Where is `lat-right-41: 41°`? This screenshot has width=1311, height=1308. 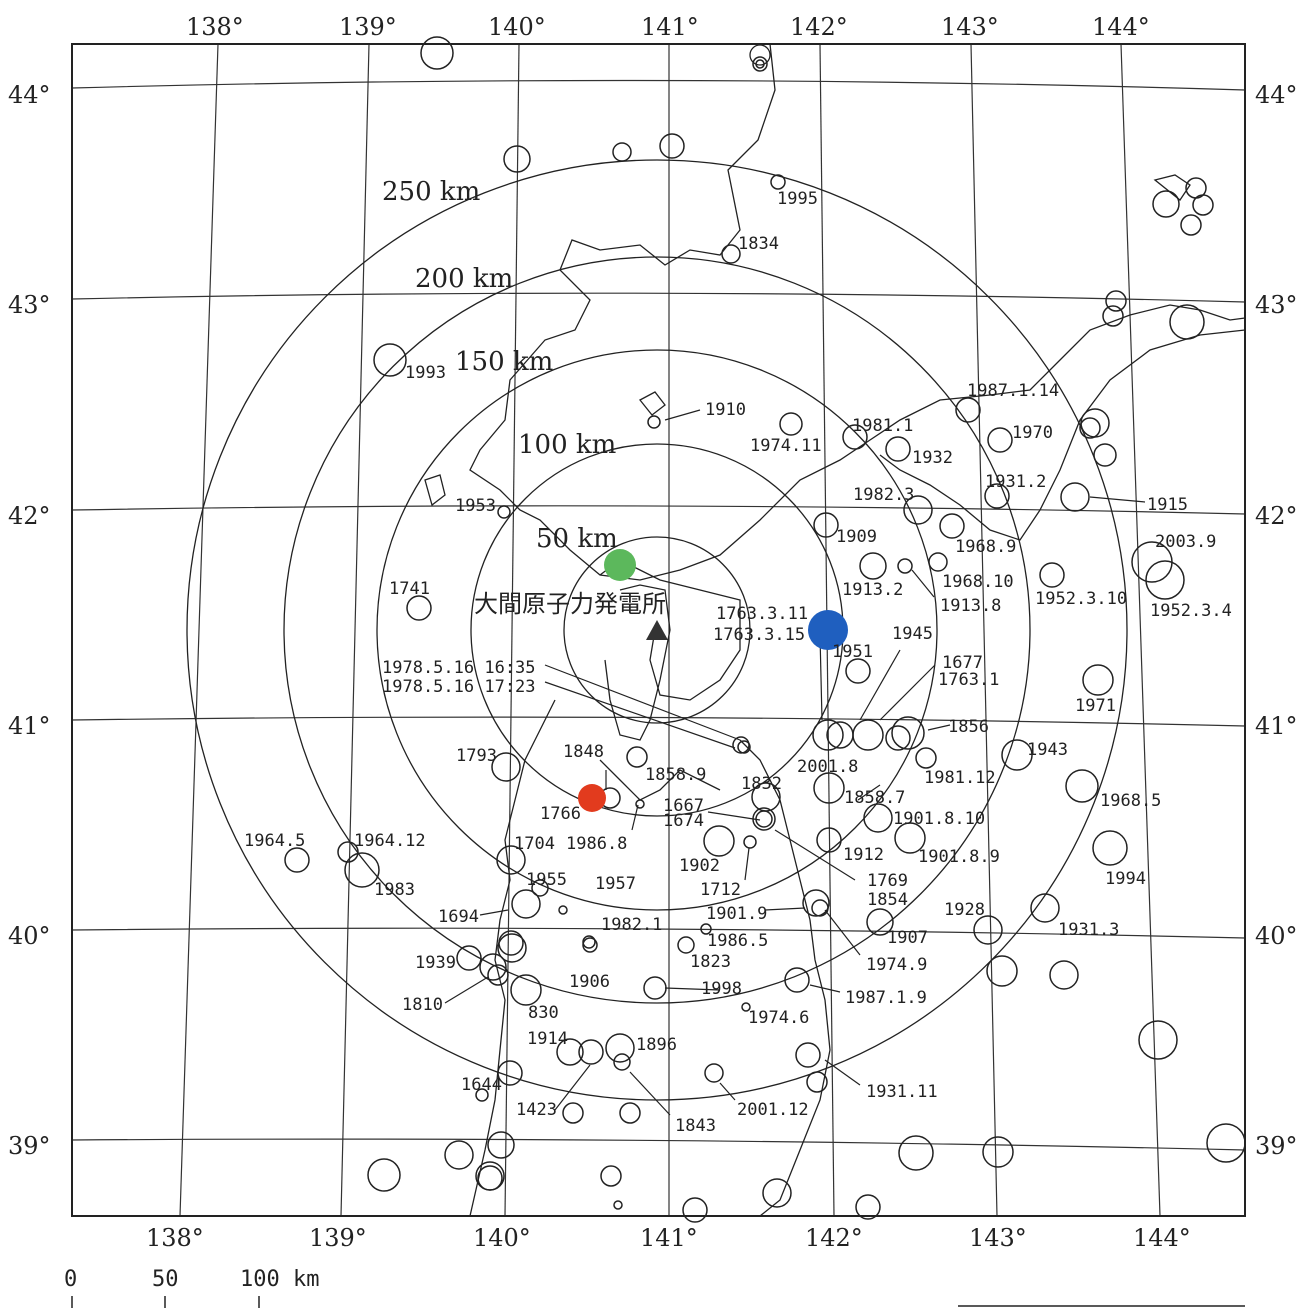 lat-right-41: 41° is located at coordinates (1276, 726).